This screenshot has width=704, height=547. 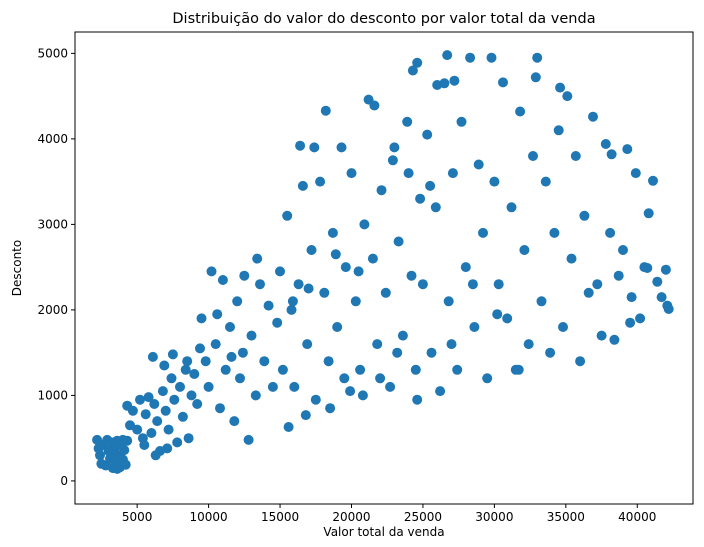 I want to click on y-tick-label: 3000, so click(x=52, y=224).